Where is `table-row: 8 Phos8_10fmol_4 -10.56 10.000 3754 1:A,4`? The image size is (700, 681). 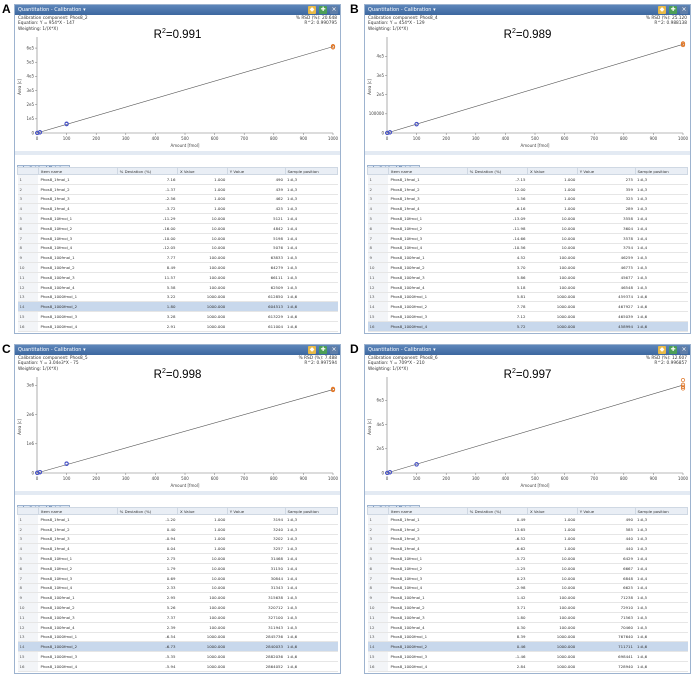
table-row: 8 Phos8_10fmol_4 -10.56 10.000 3754 1:A,4 is located at coordinates (527, 248).